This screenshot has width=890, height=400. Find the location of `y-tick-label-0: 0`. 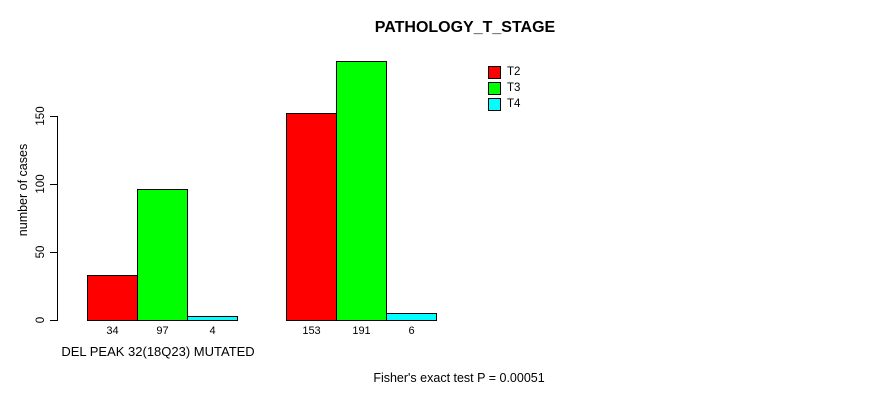

y-tick-label-0: 0 is located at coordinates (41, 320).